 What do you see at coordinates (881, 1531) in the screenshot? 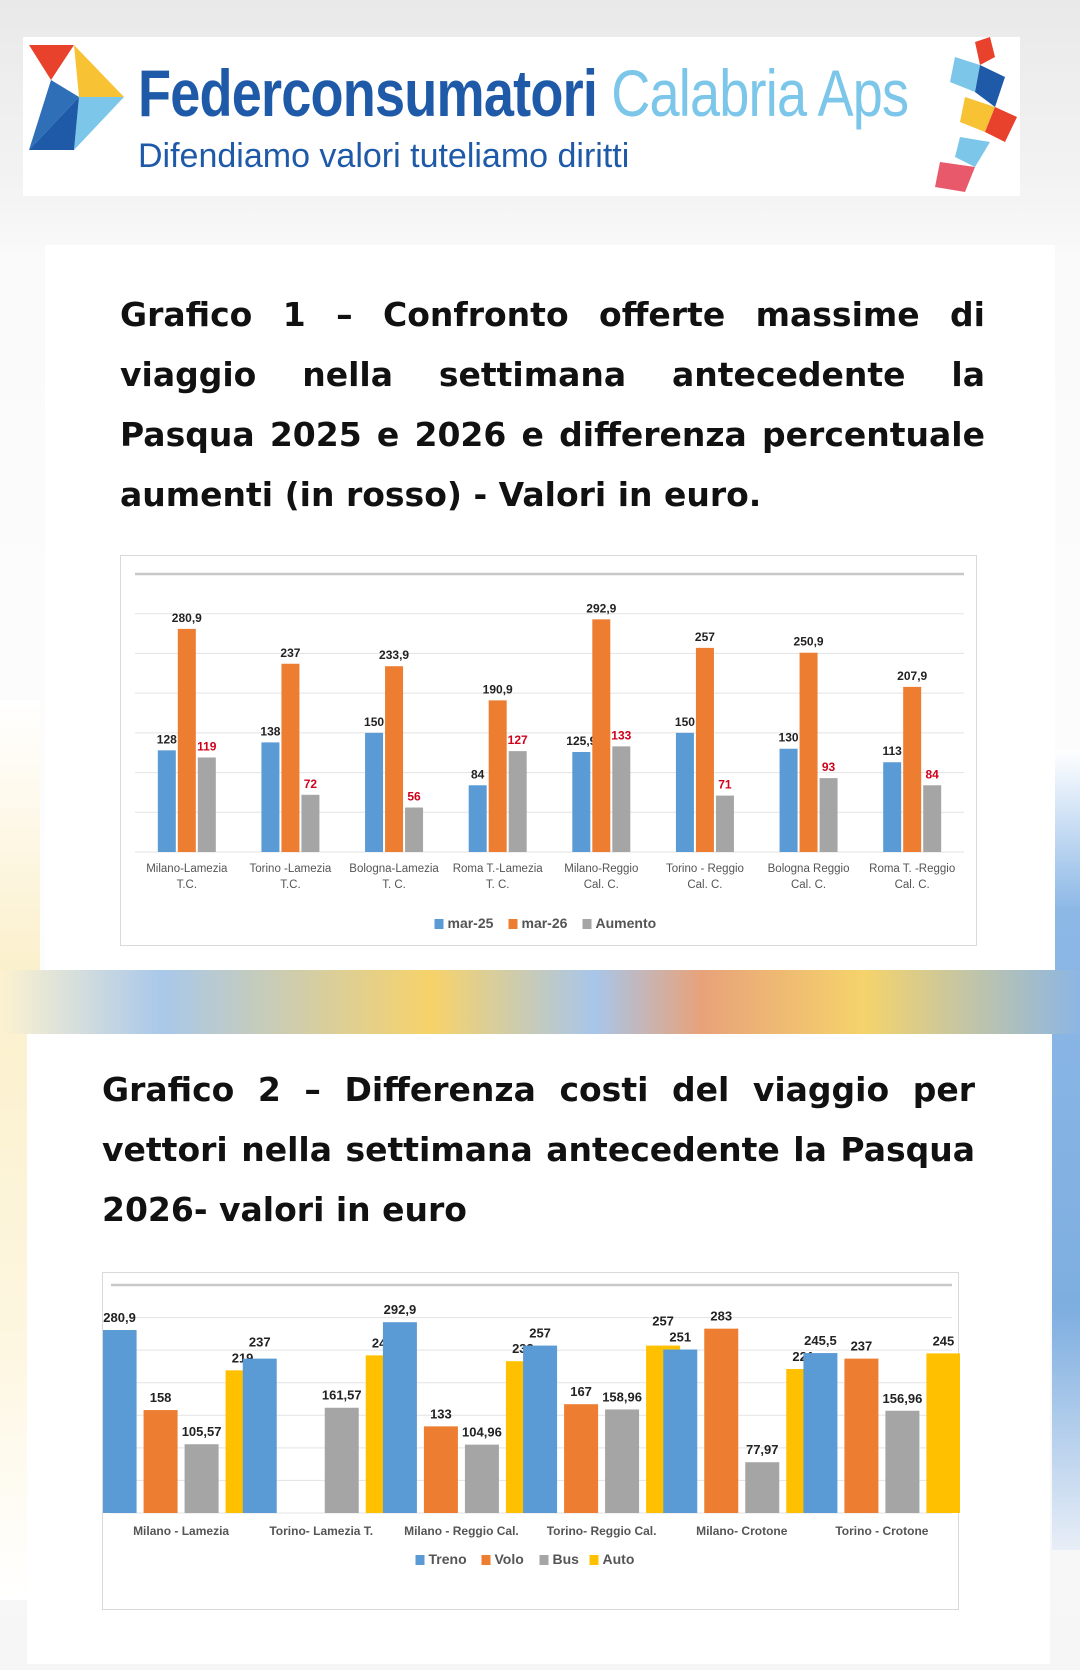
I see `category-label: Torino - Crotone` at bounding box center [881, 1531].